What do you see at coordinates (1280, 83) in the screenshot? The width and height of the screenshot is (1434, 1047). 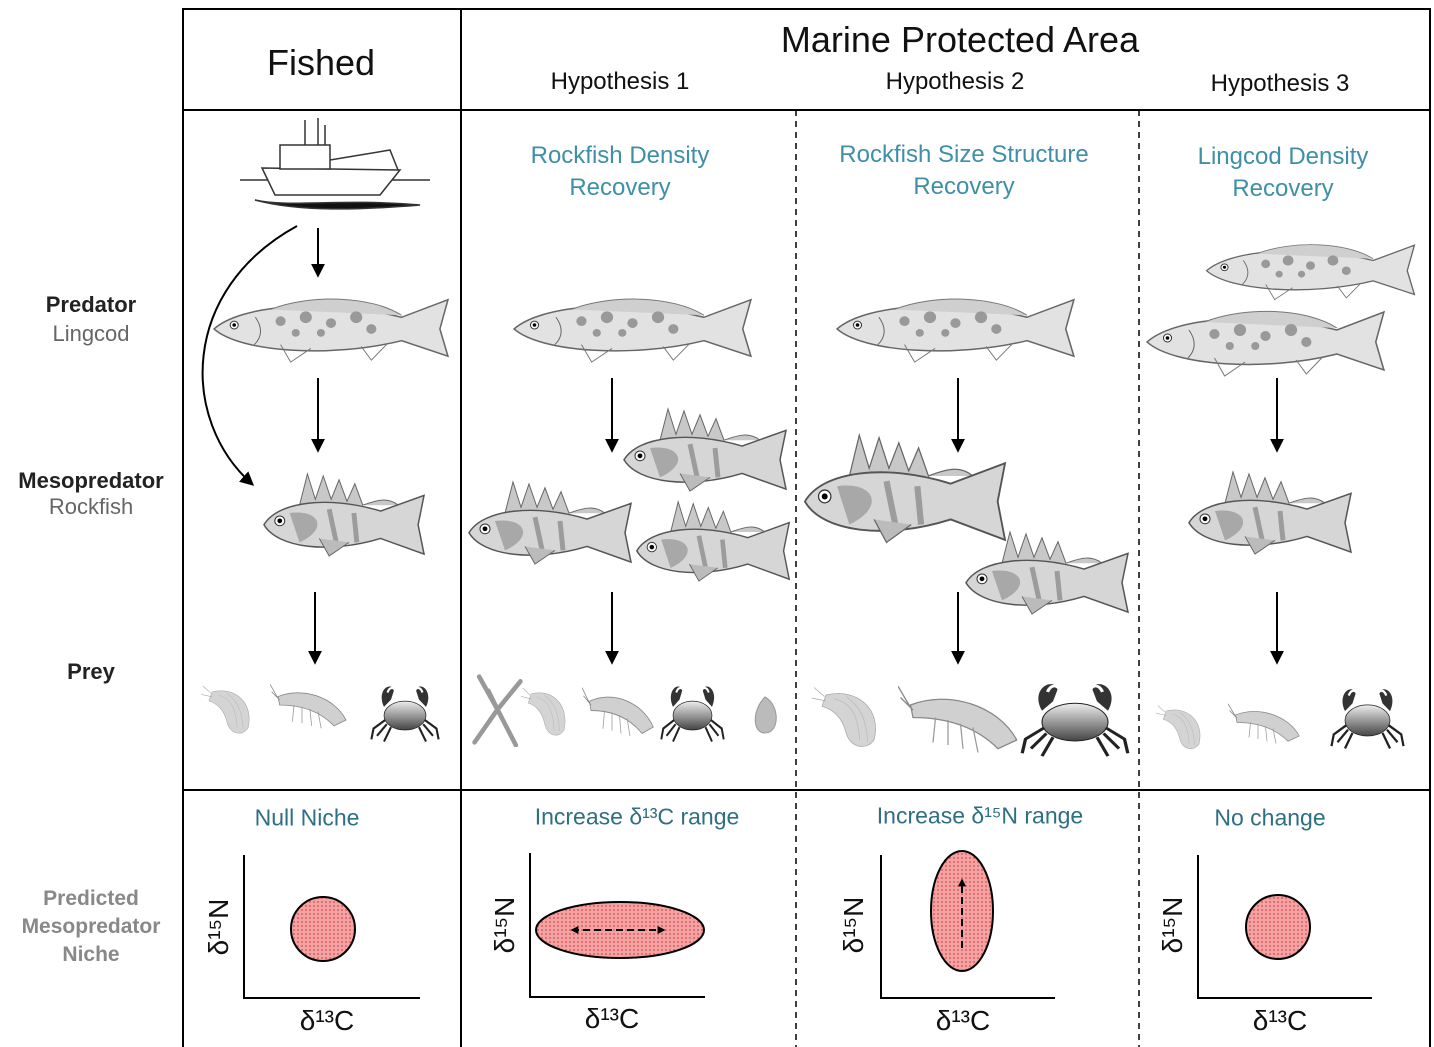 I see `hypothesis-label: Hypothesis 3` at bounding box center [1280, 83].